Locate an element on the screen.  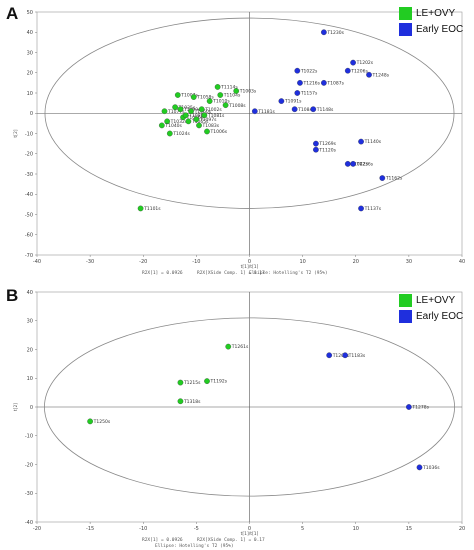
legend-item: Early EOC is located at coordinates (431, 29).